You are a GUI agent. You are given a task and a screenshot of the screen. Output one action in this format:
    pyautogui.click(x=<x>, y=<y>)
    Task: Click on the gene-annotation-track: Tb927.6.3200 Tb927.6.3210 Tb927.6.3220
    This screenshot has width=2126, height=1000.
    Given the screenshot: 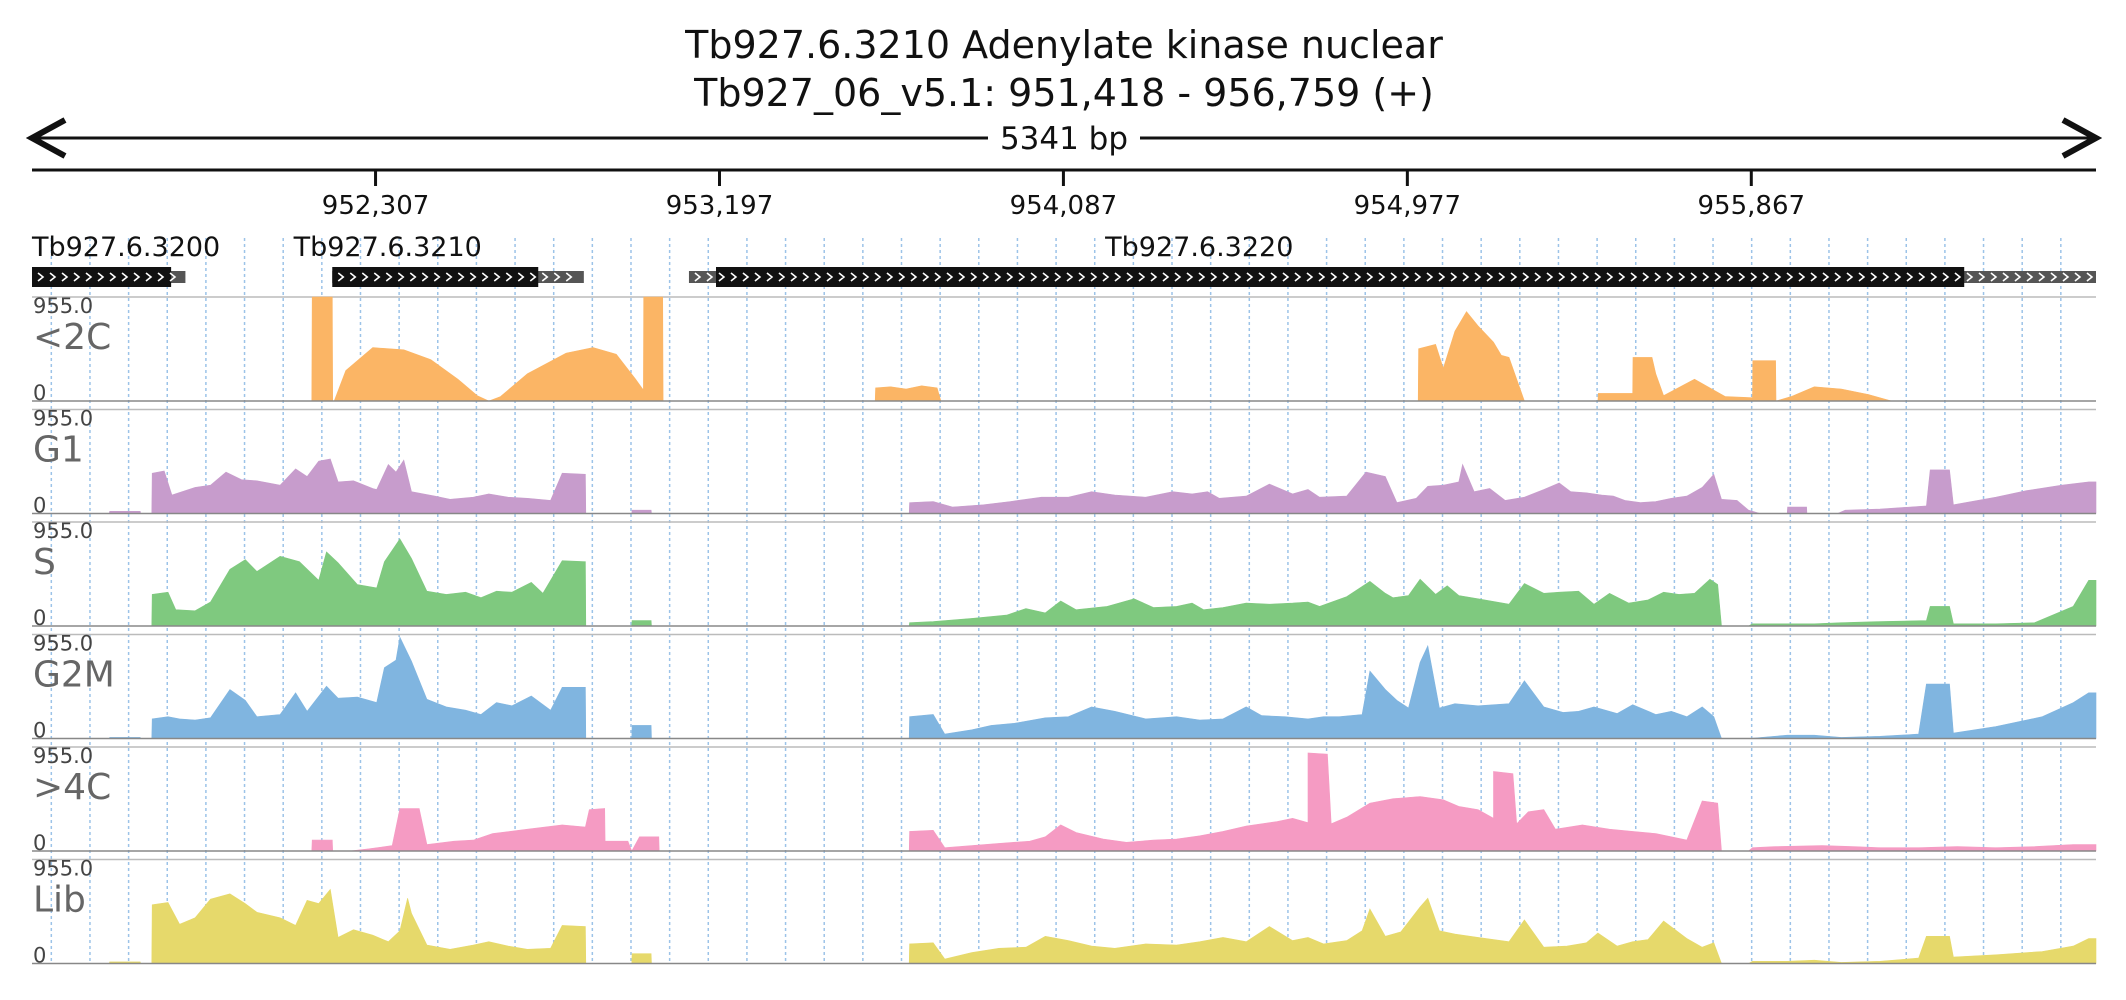 What is the action you would take?
    pyautogui.click(x=1064, y=259)
    